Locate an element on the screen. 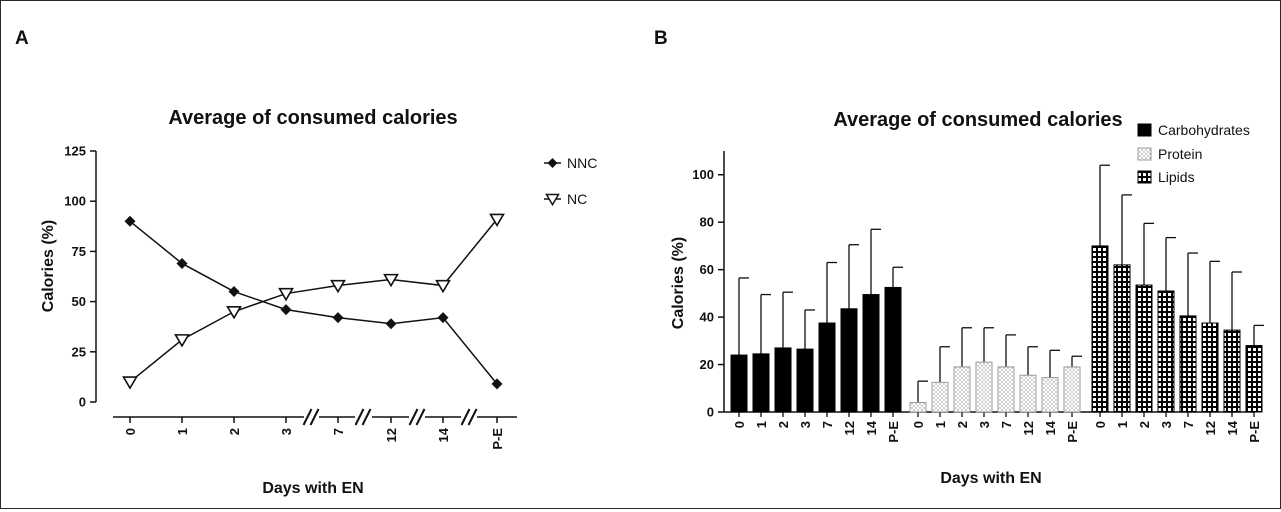  series-line-nnc is located at coordinates (313, 302).